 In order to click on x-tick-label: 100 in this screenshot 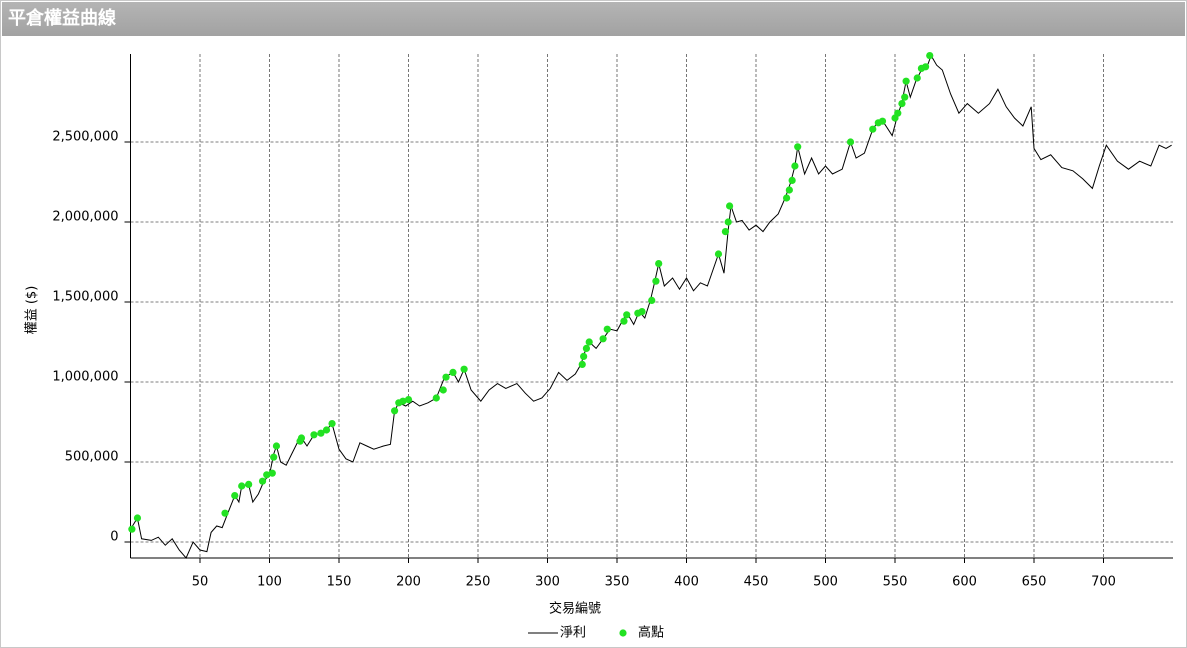, I will do `click(269, 582)`.